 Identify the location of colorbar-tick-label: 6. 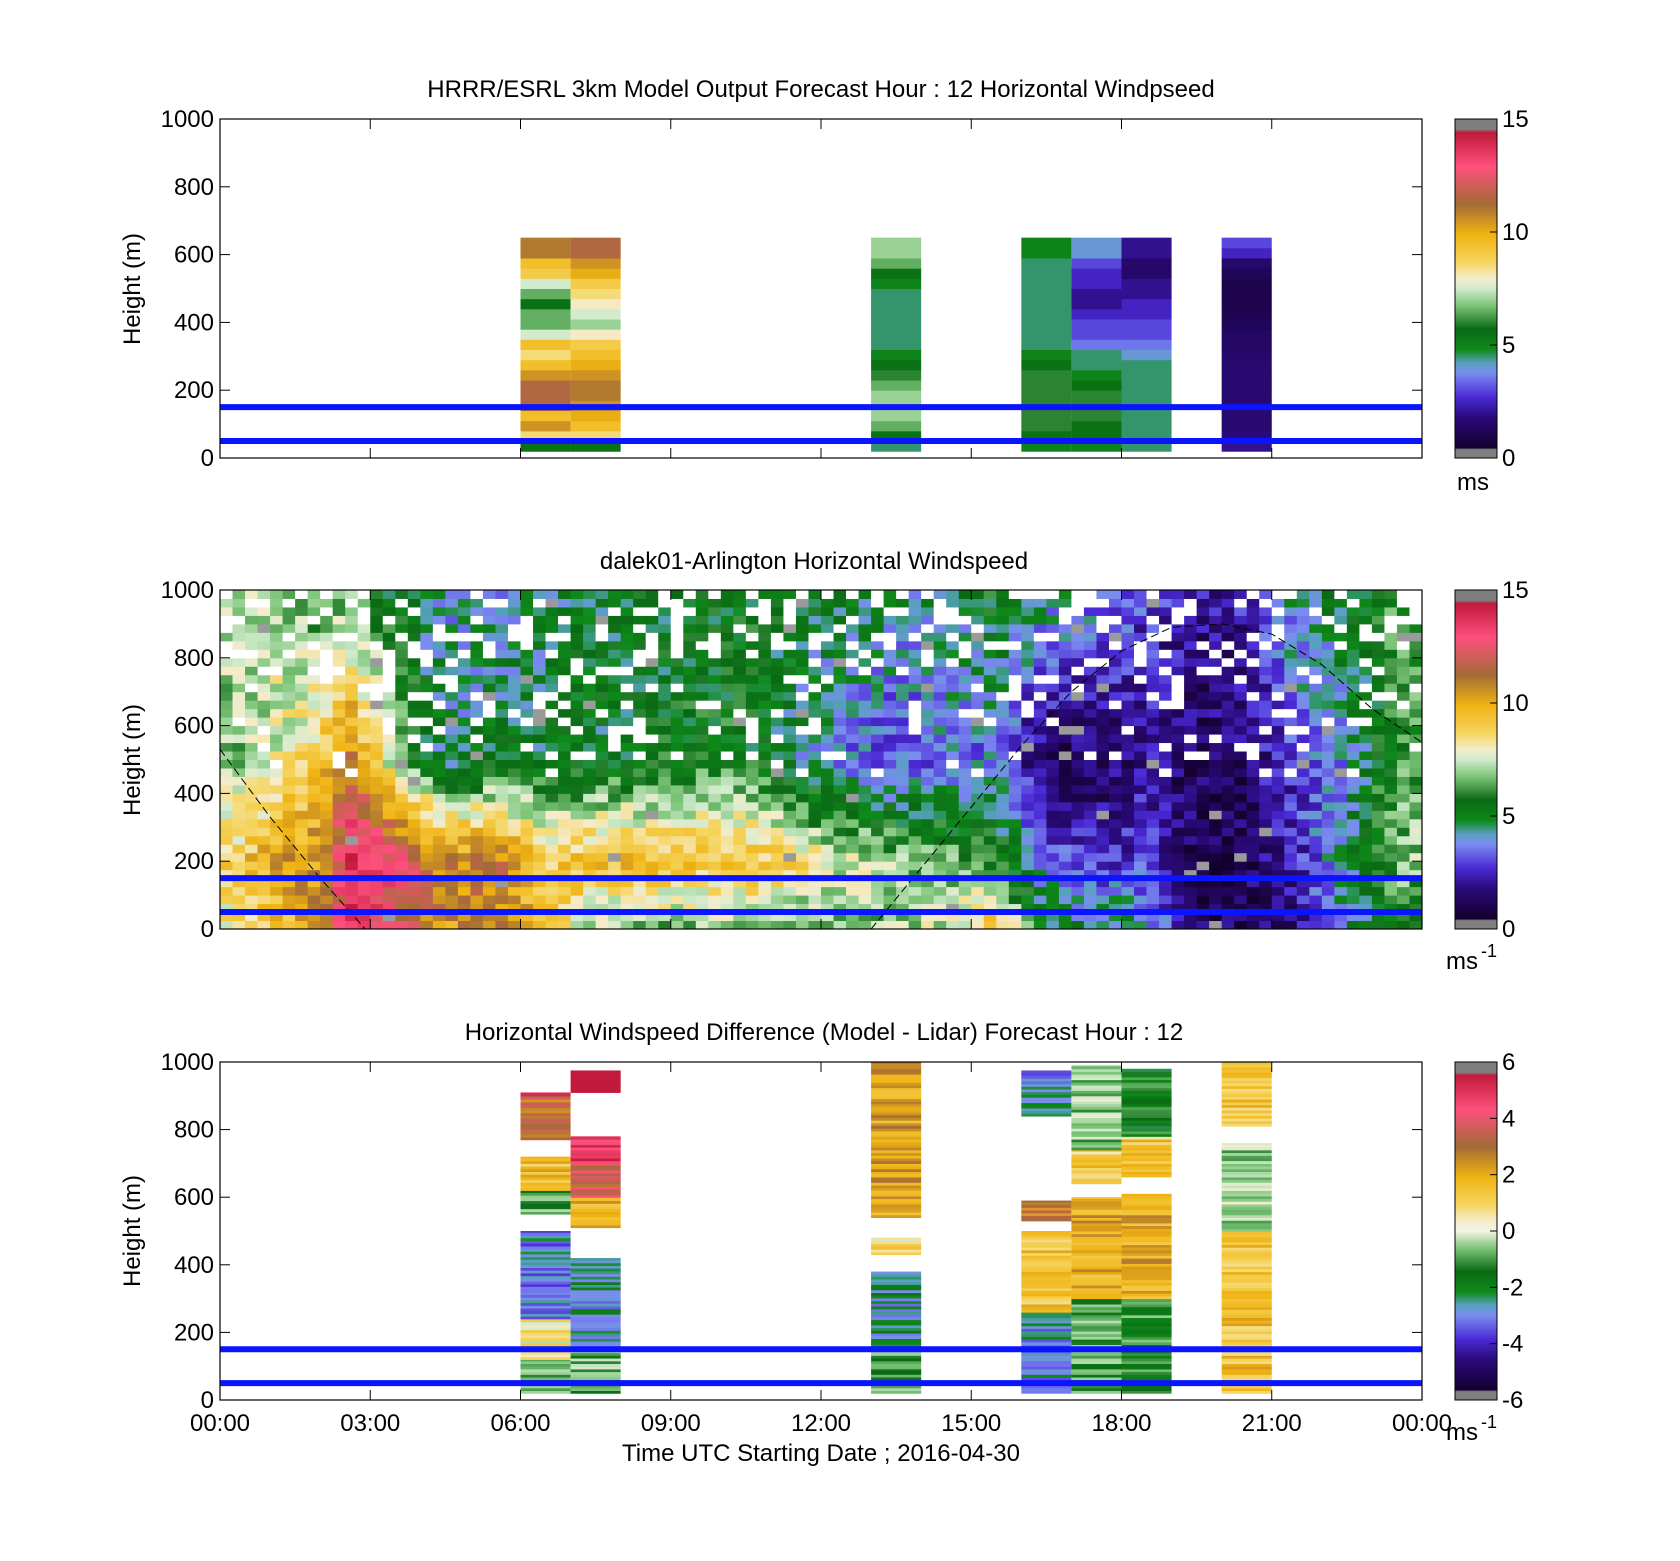
(1508, 1062).